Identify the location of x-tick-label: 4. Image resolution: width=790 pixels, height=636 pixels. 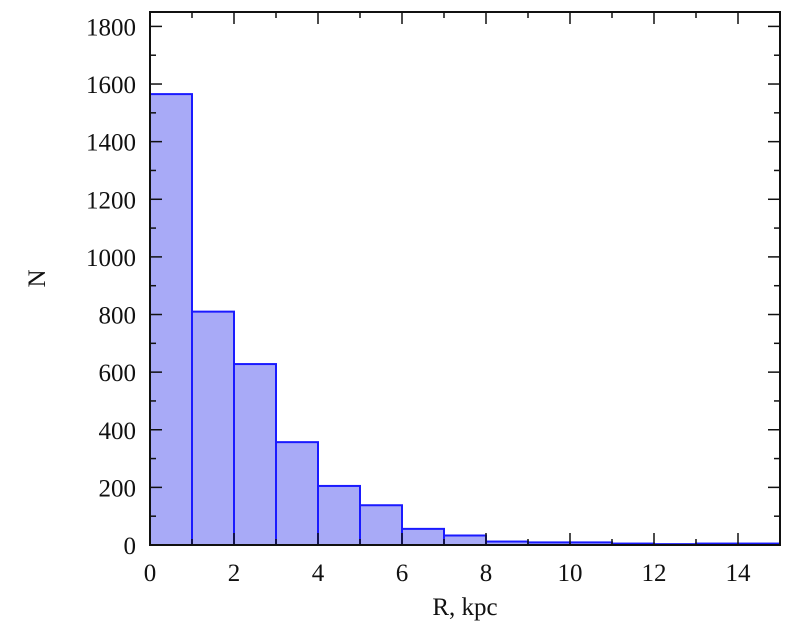
(318, 573).